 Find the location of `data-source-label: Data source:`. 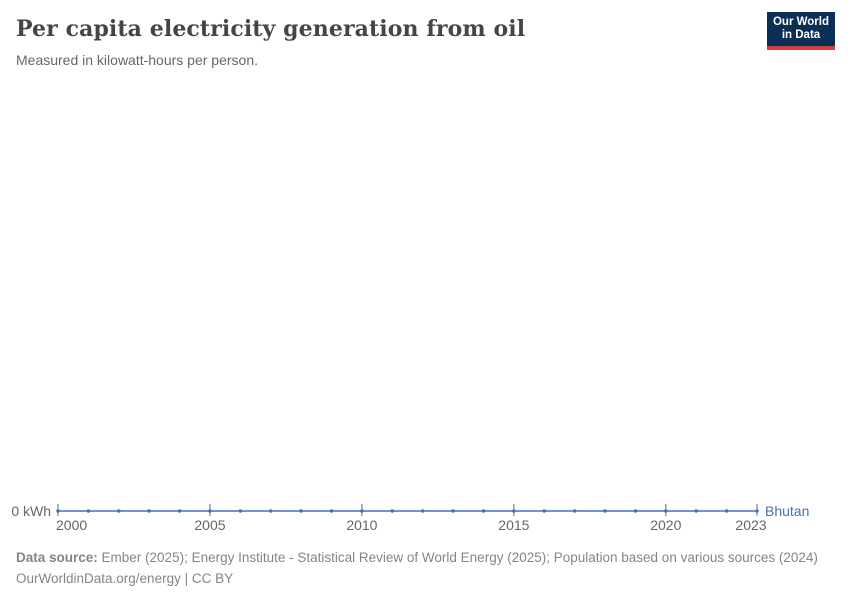

data-source-label: Data source: is located at coordinates (57, 557).